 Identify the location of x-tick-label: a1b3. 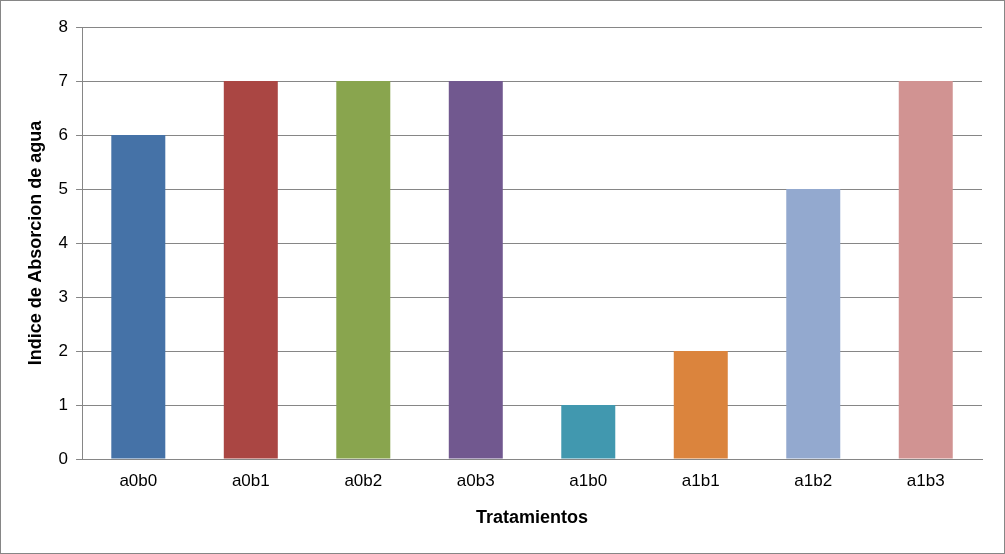
(925, 480).